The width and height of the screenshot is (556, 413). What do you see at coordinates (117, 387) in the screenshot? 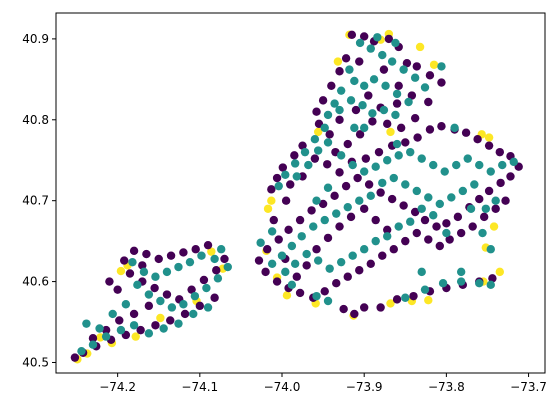
I see `x-tick-label: −74.2` at bounding box center [117, 387].